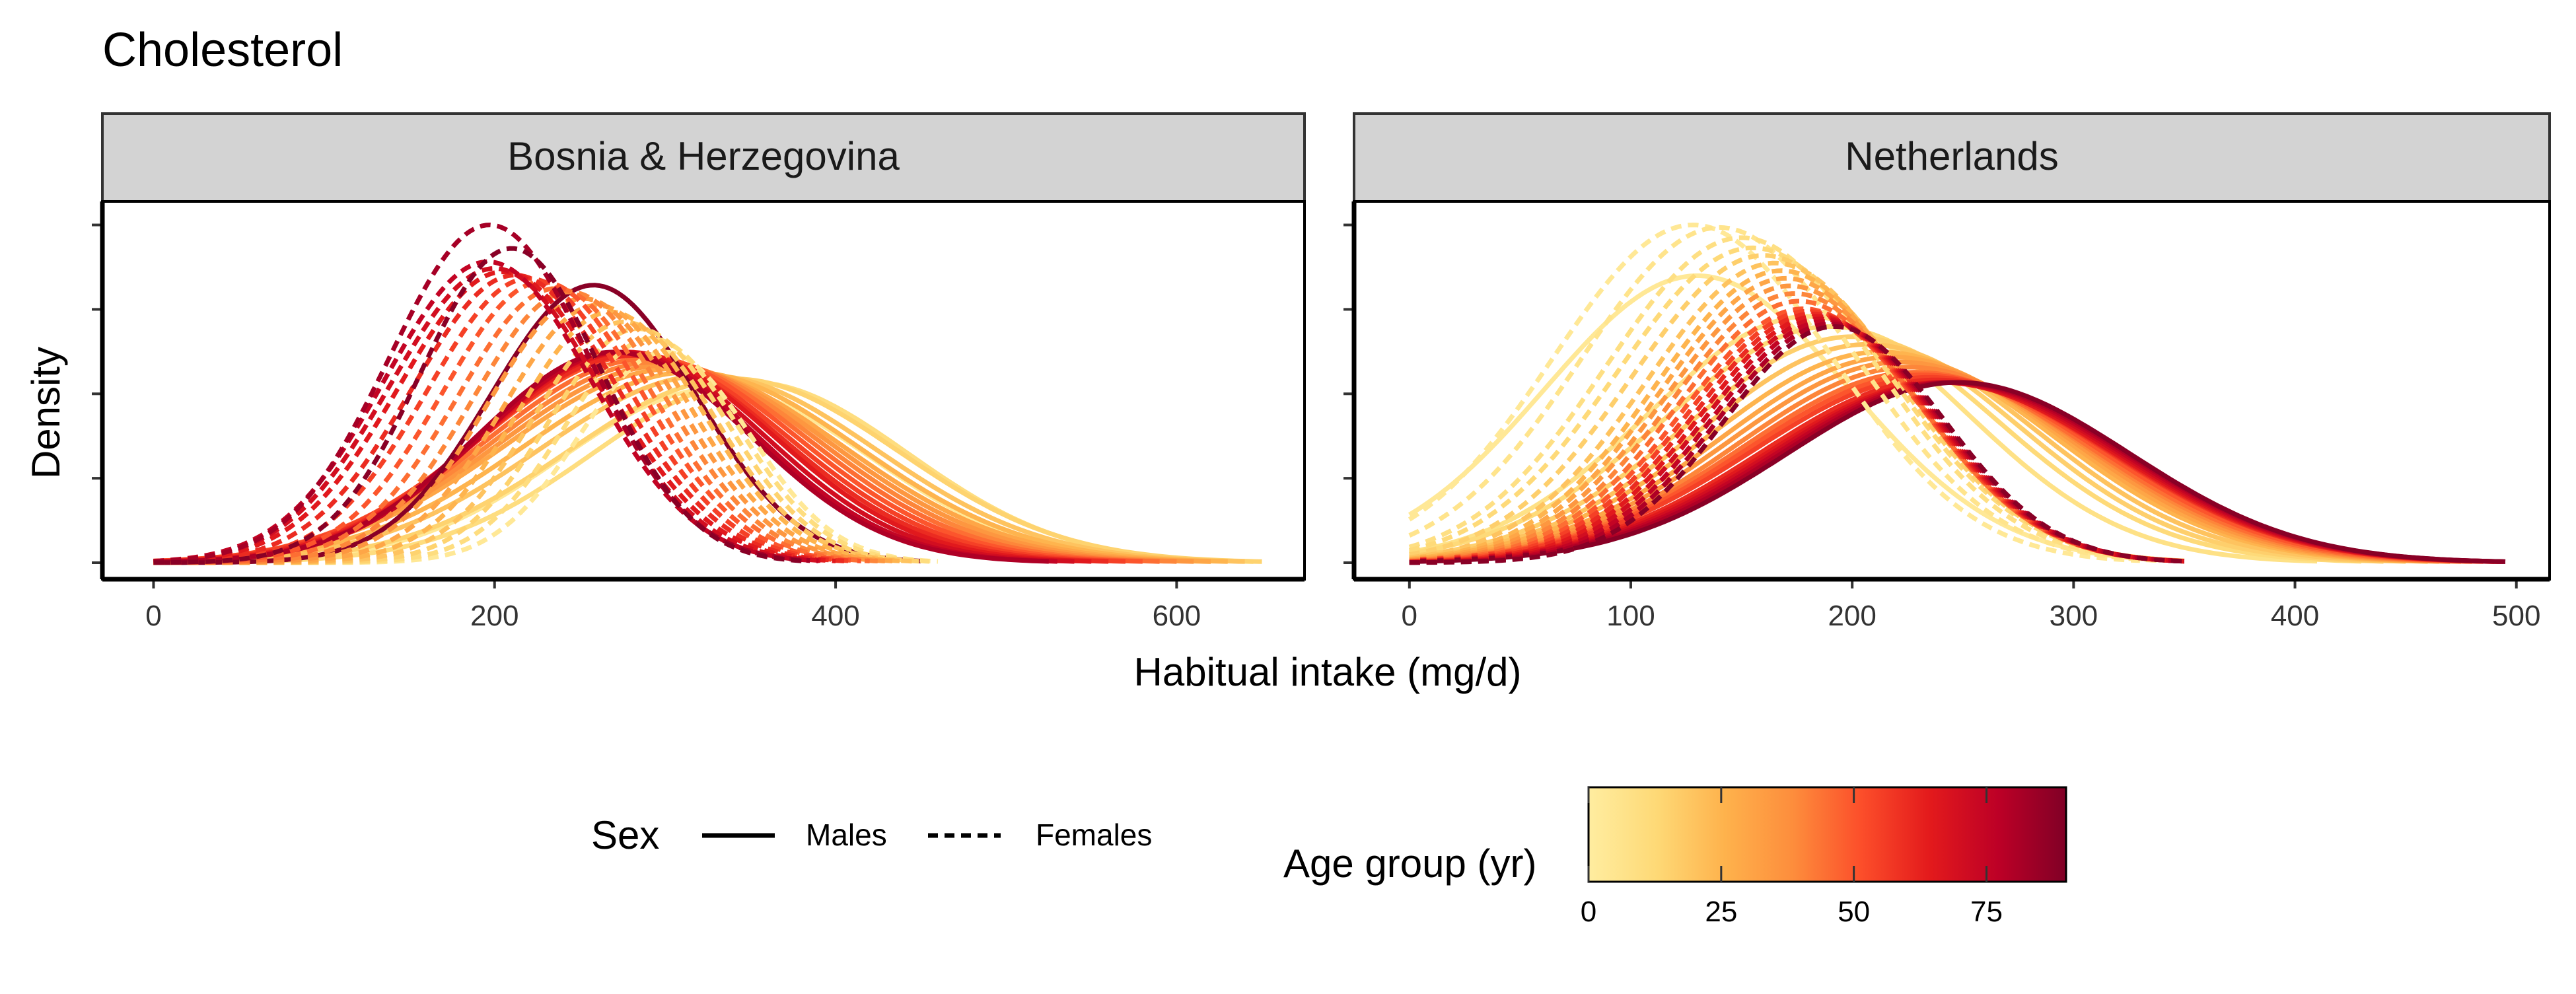 The height and width of the screenshot is (994, 2576). What do you see at coordinates (1328, 672) in the screenshot?
I see `x-axis-title: Habitual intake (mg/d)` at bounding box center [1328, 672].